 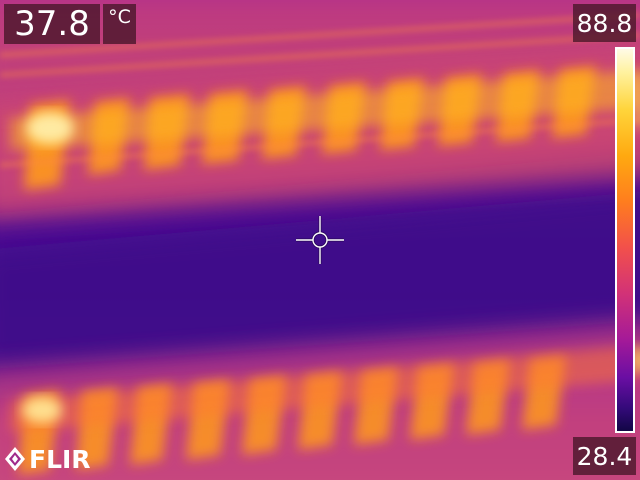 I want to click on scale-min-value: 28.4, so click(x=604, y=456).